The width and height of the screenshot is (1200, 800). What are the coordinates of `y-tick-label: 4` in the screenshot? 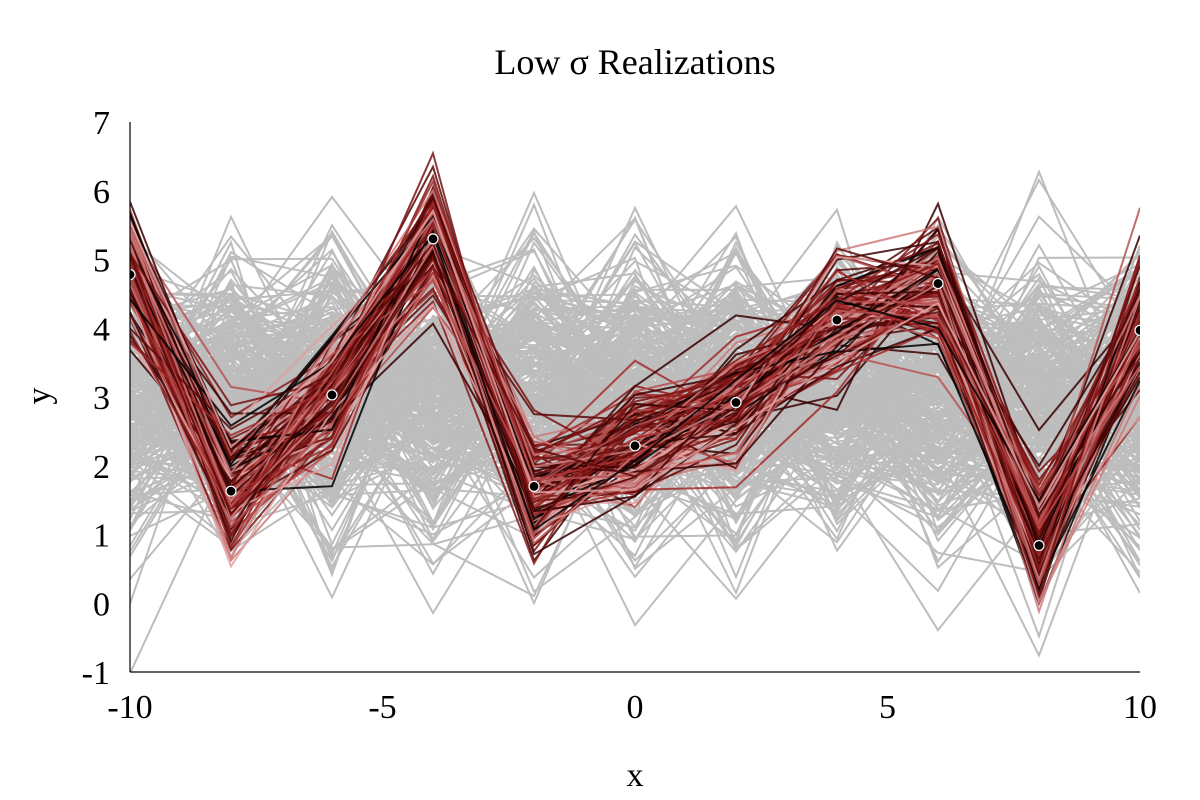 It's located at (101, 329).